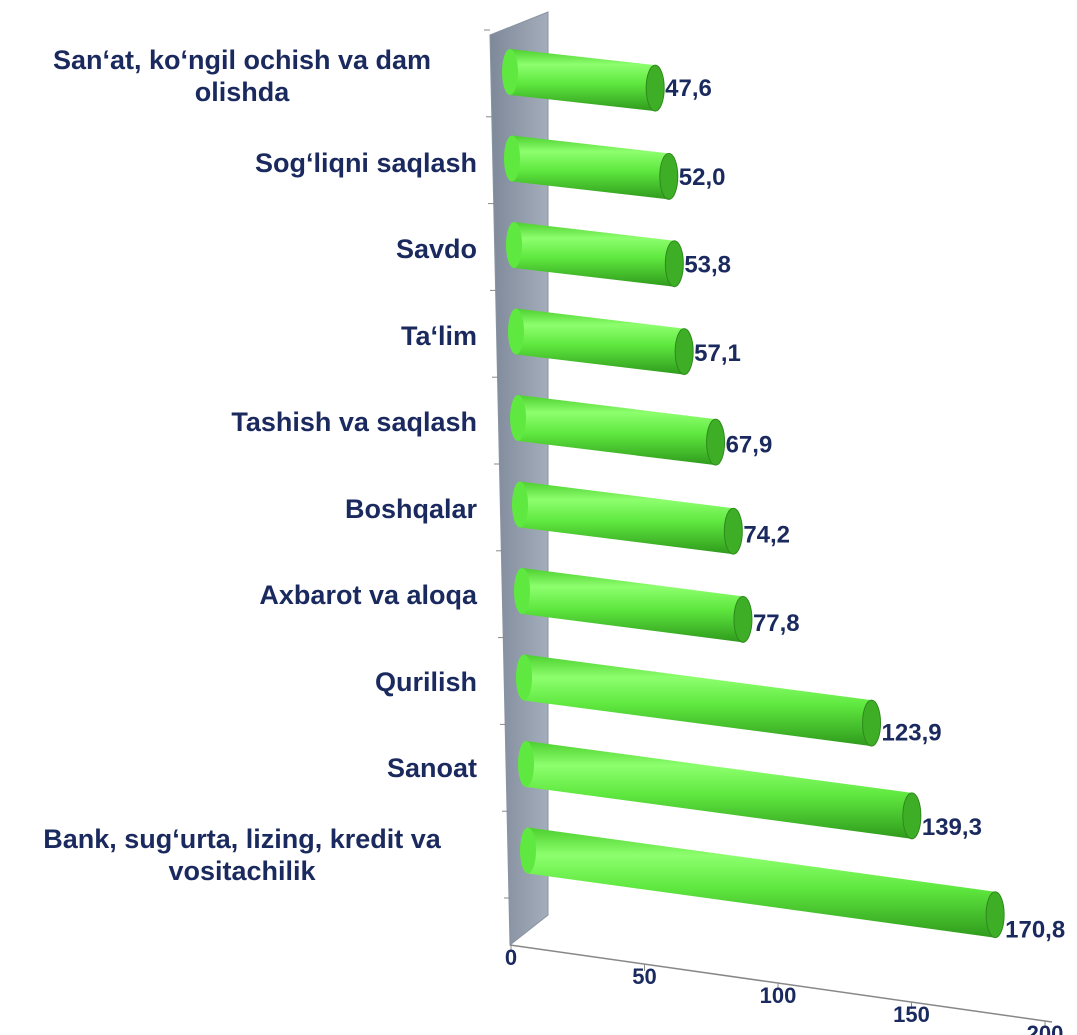  I want to click on x-tick-label: 200, so click(1045, 1028).